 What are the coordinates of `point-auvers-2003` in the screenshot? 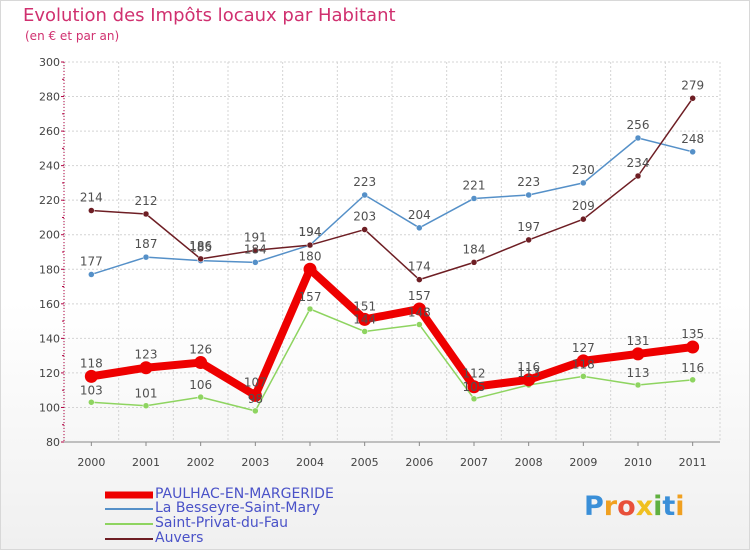 It's located at (255, 250).